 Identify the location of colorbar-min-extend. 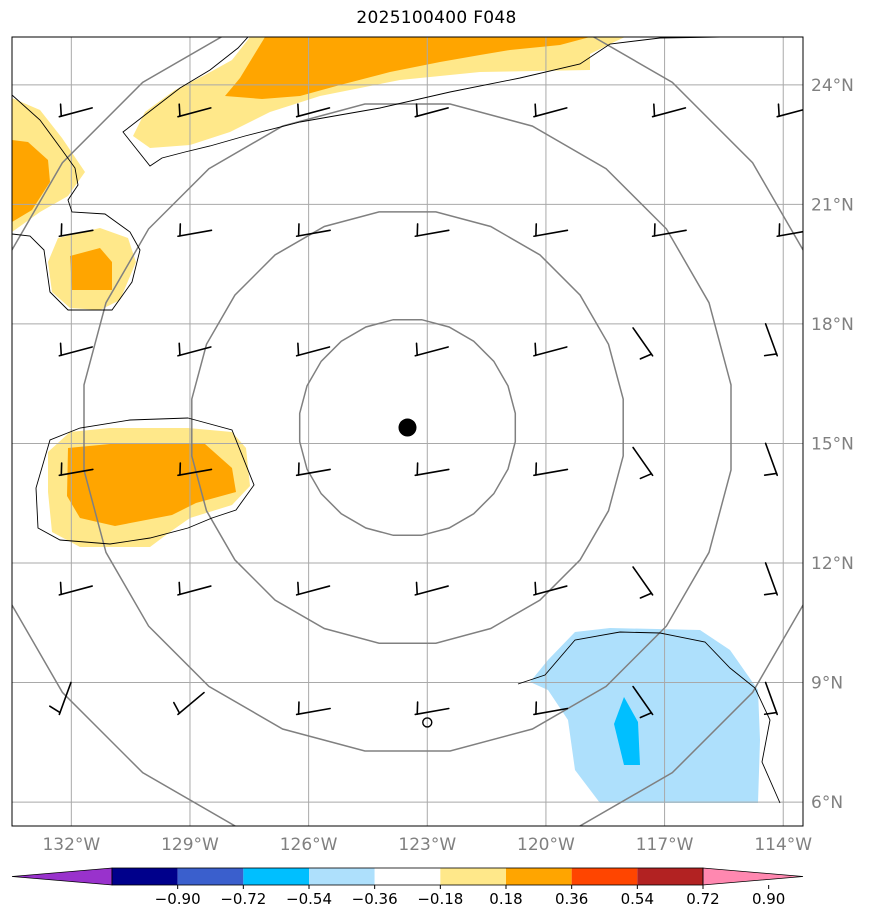
(62, 876).